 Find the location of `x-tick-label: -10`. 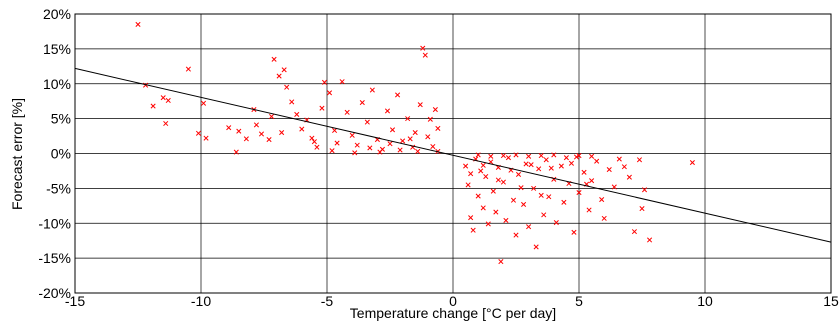

x-tick-label: -10 is located at coordinates (201, 301).